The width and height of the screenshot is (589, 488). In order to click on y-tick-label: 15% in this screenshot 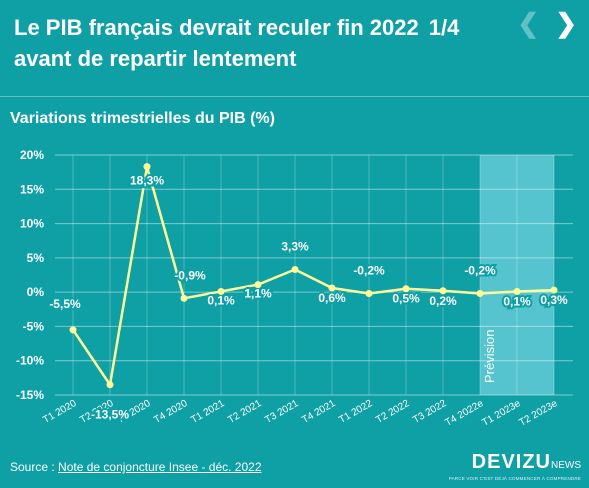, I will do `click(32, 189)`.